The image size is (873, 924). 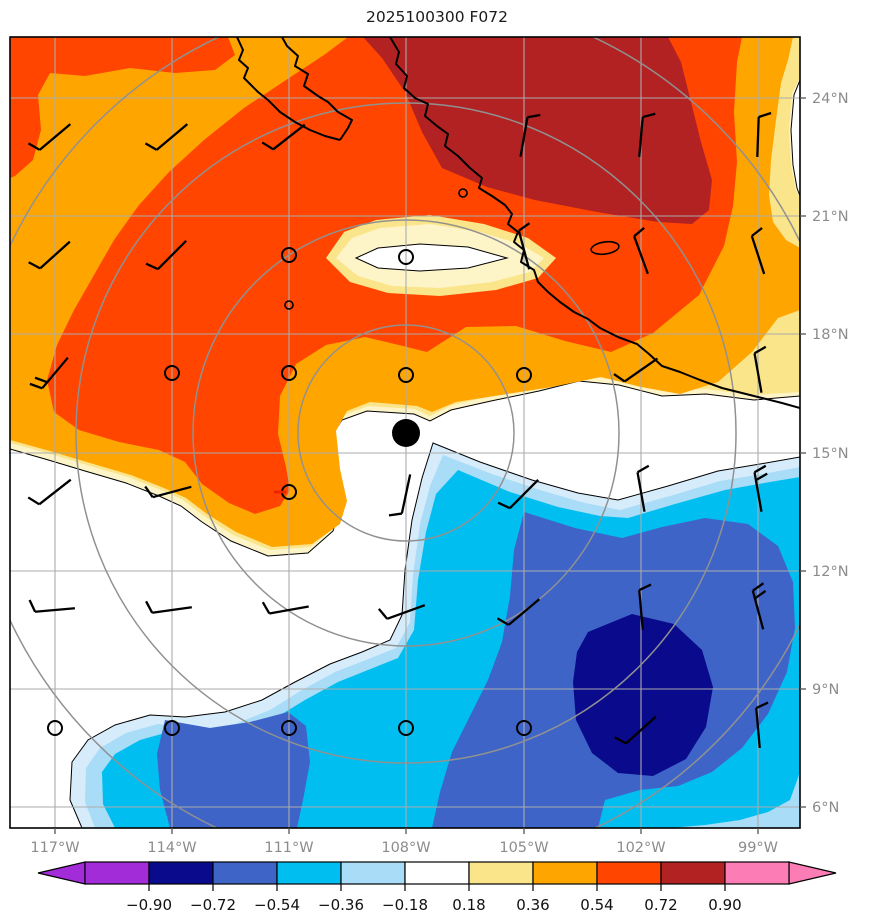 I want to click on x-axis-tick-label: 117°W, so click(x=54, y=848).